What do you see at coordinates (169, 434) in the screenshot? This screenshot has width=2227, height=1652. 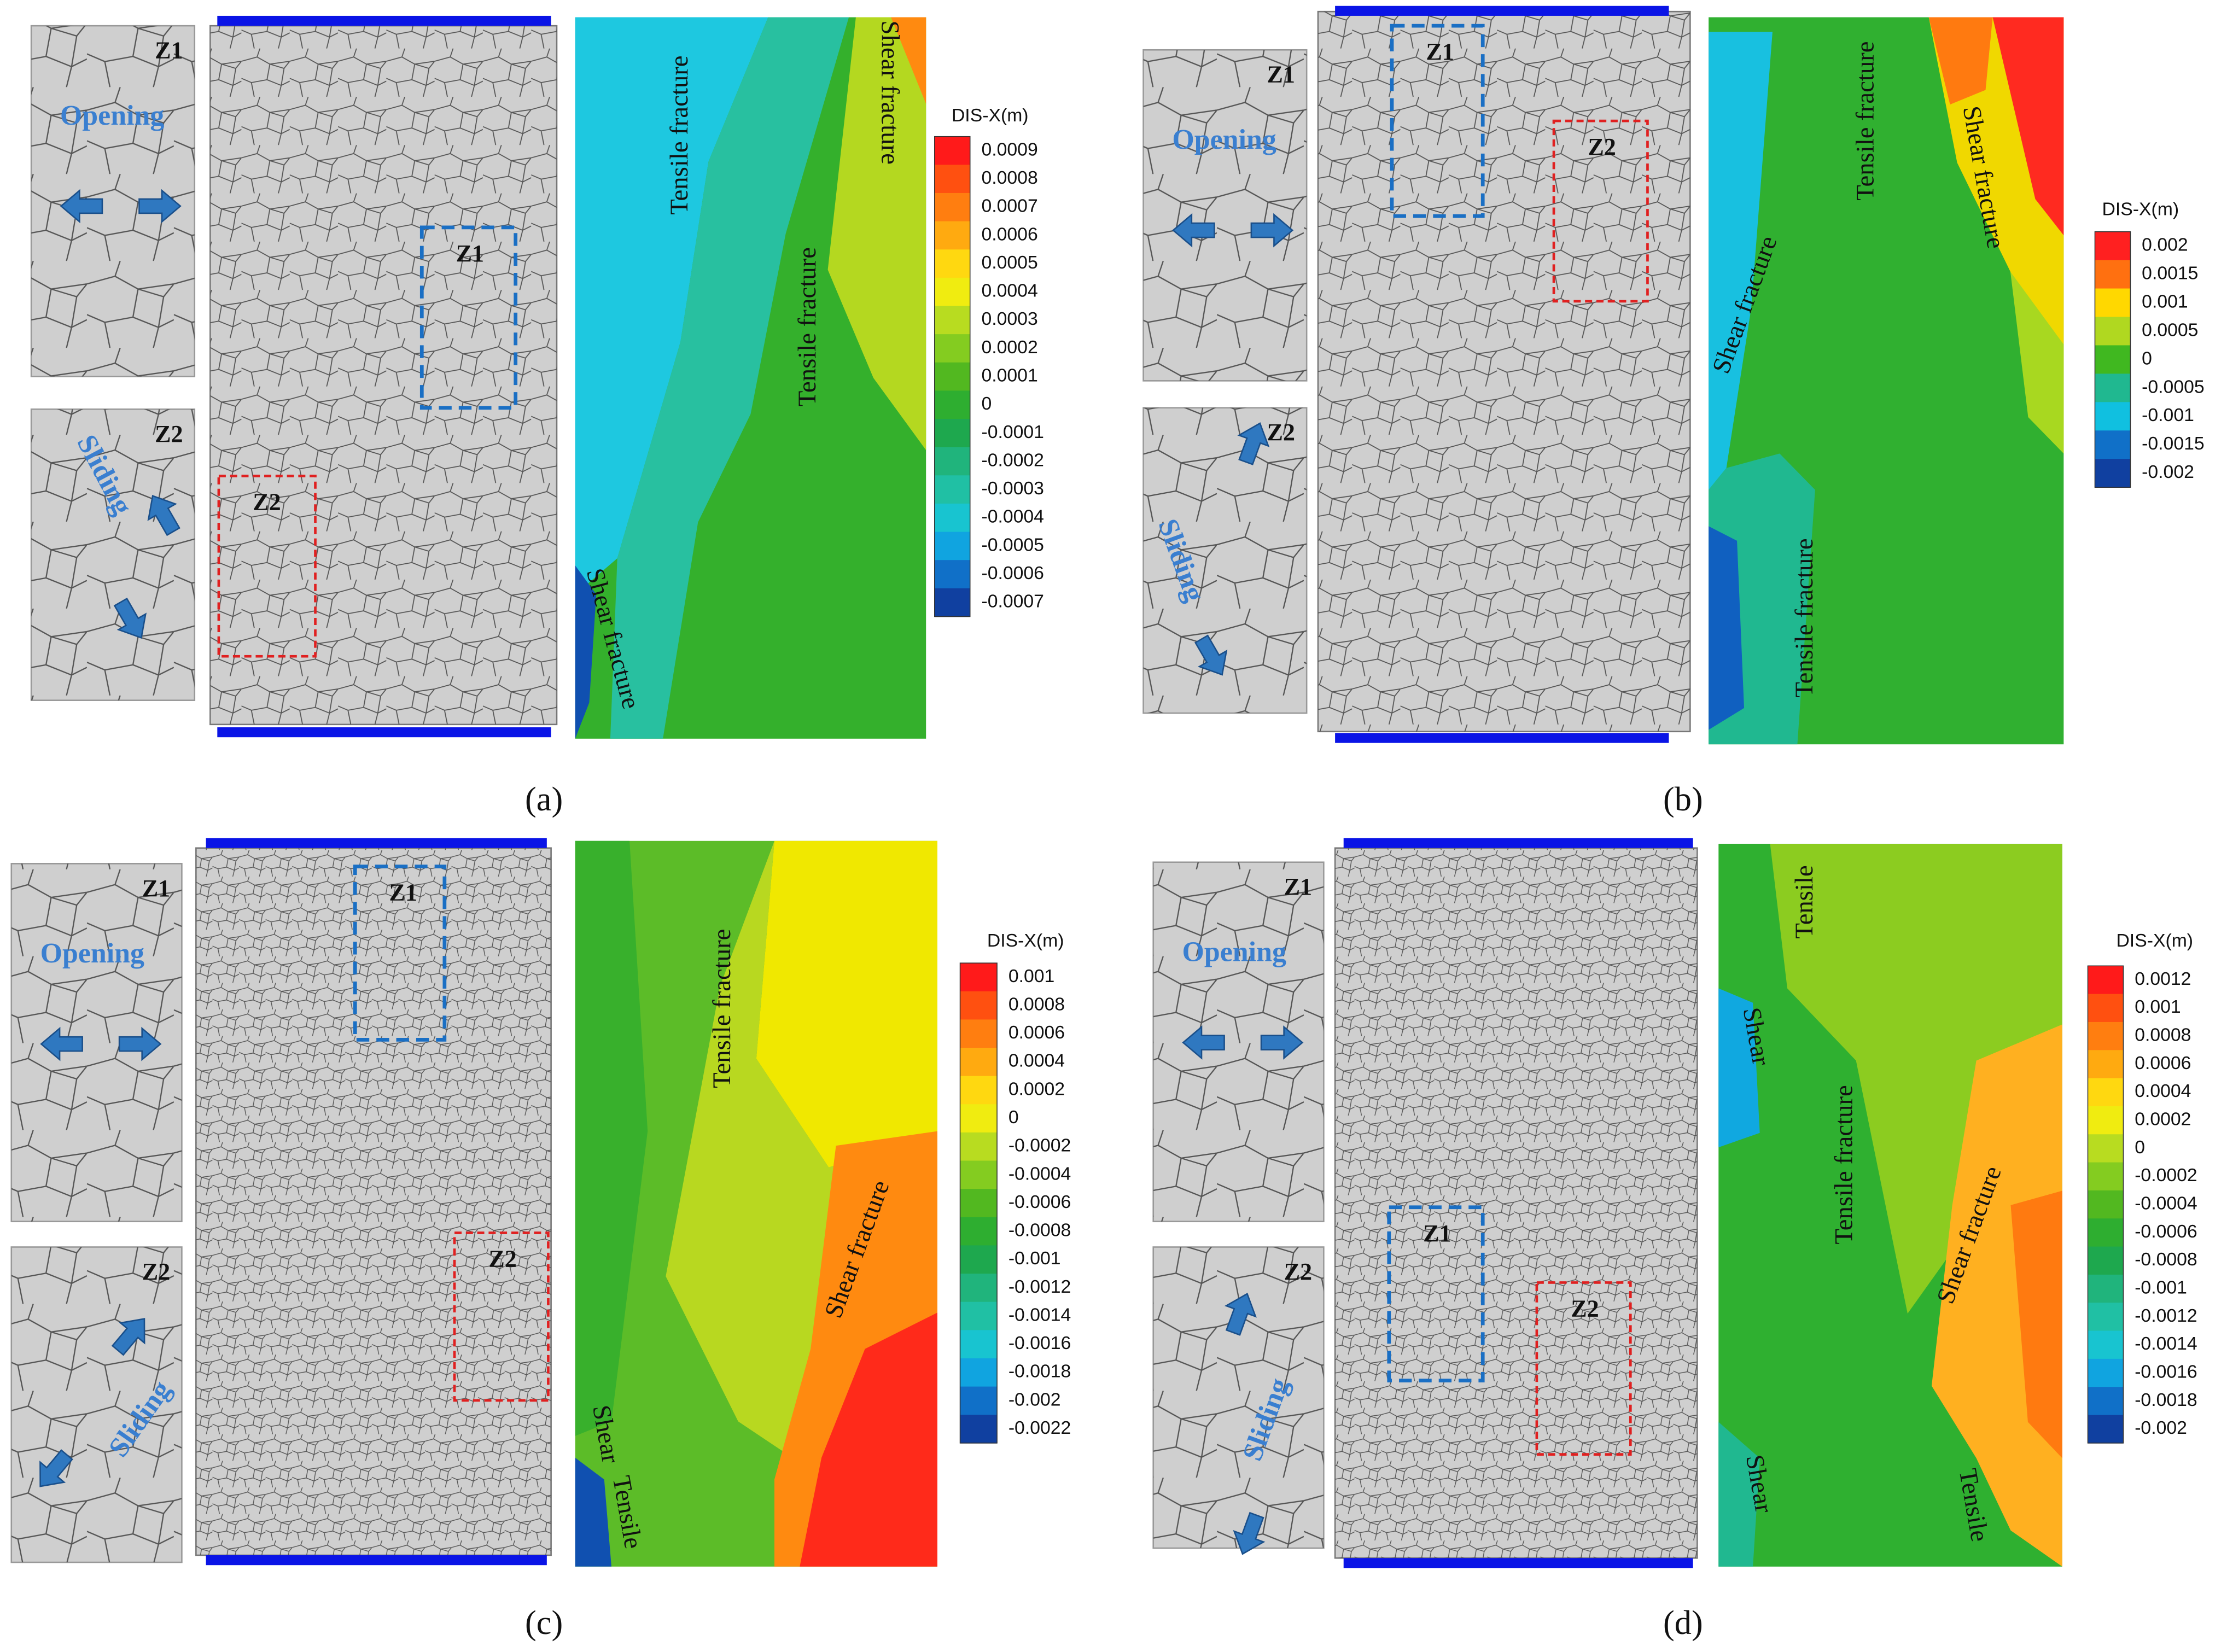 I see `zone-label: Z2` at bounding box center [169, 434].